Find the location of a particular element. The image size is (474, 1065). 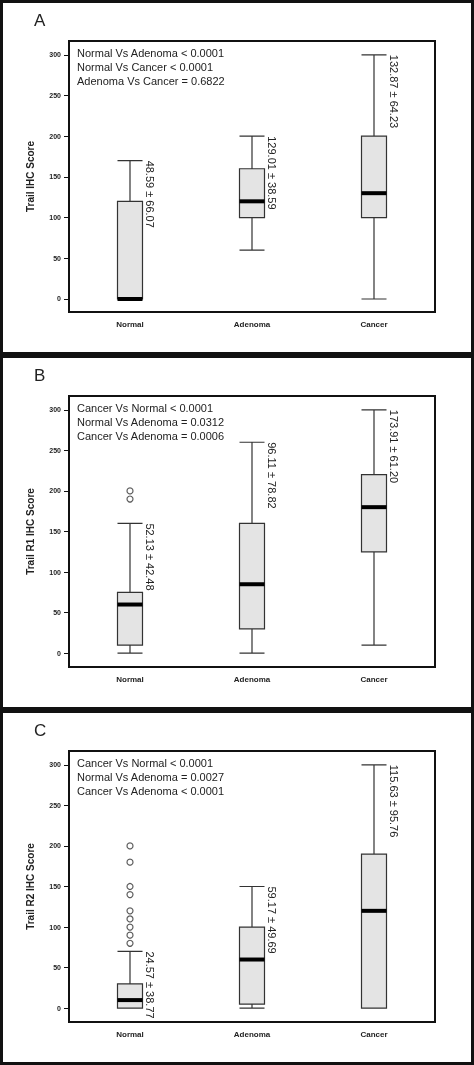

annotation: Normal Vs Adenoma = 0.0027 is located at coordinates (151, 776).